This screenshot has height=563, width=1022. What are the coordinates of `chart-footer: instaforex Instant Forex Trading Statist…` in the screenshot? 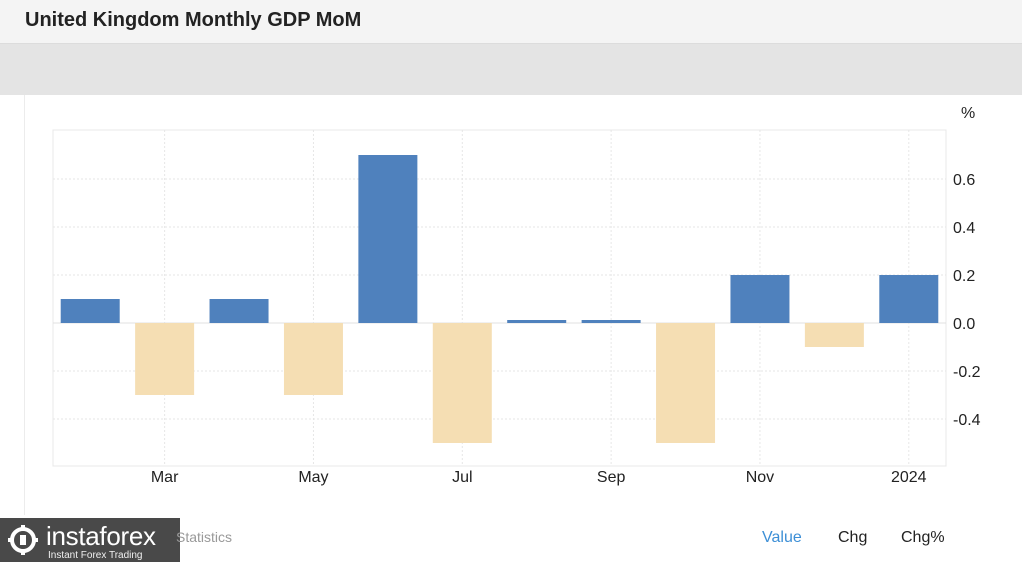 It's located at (511, 539).